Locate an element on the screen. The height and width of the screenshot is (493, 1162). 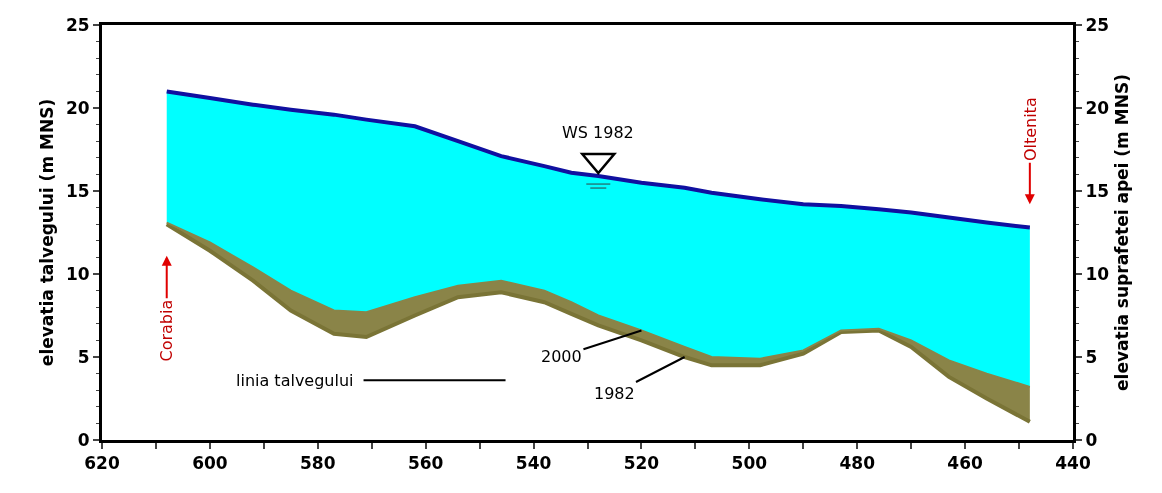
y2-axis-title: elevatia suprafetei apei (m MNS) is located at coordinates (1121, 232).